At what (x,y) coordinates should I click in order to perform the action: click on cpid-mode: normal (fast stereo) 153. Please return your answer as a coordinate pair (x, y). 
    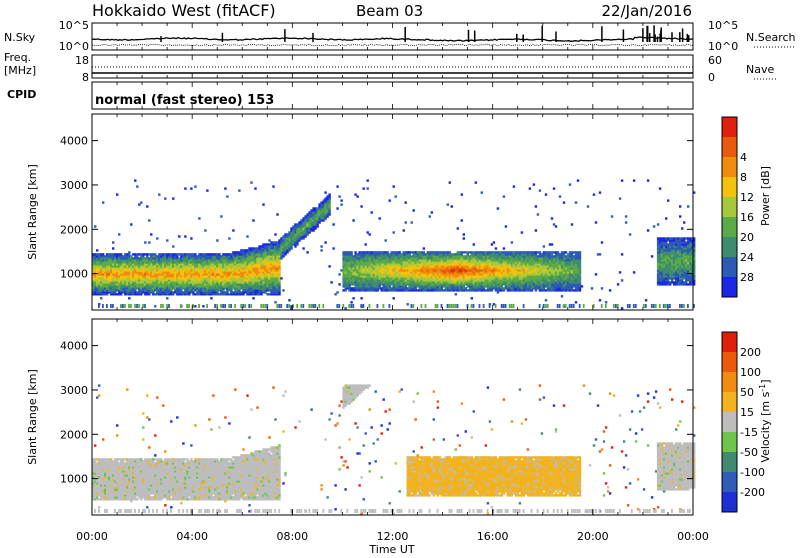
    Looking at the image, I should click on (184, 100).